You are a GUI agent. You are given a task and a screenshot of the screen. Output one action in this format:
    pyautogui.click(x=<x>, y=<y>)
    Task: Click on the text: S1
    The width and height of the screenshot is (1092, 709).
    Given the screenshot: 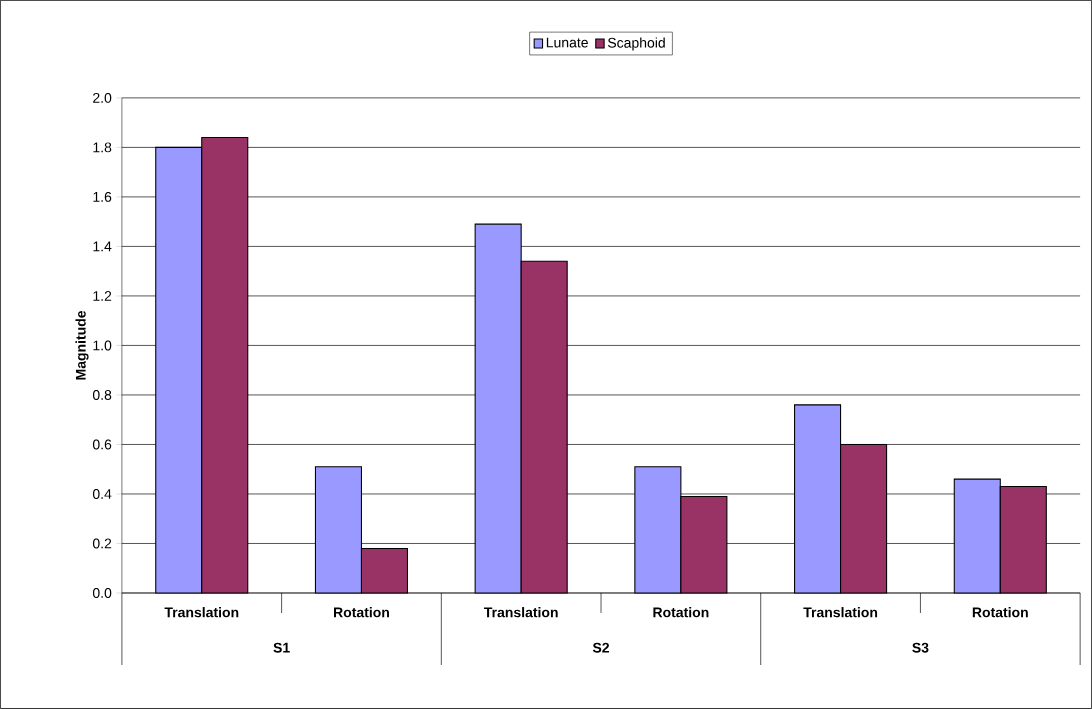 What is the action you would take?
    pyautogui.click(x=281, y=647)
    